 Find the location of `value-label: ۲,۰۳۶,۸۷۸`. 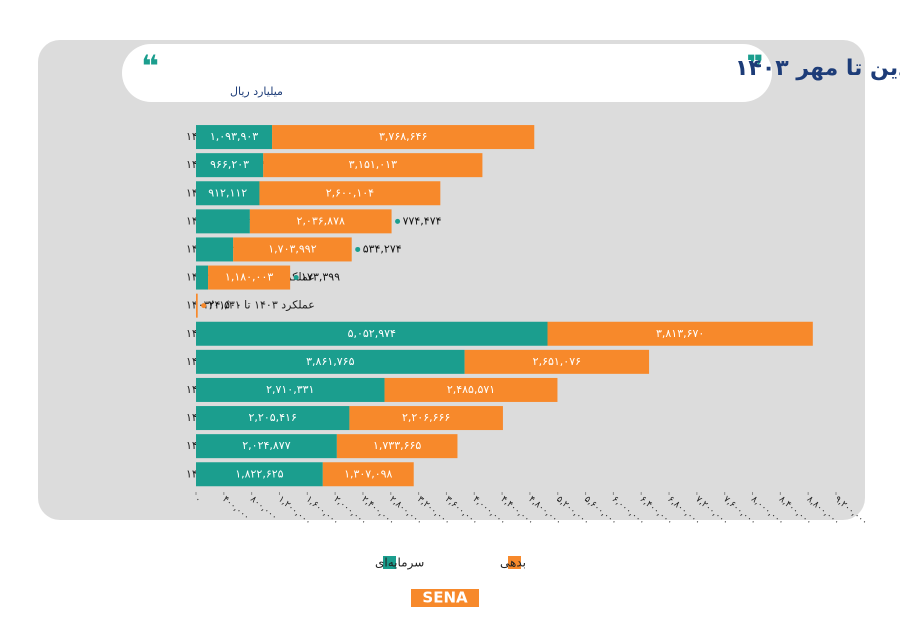

value-label: ۲,۰۳۶,۸۷۸ is located at coordinates (321, 220).